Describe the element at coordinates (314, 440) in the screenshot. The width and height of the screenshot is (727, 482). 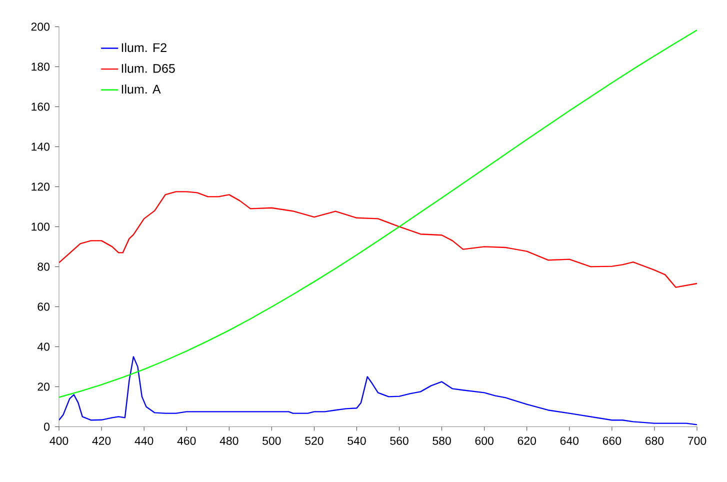
I see `x-tick-label: 520` at that location.